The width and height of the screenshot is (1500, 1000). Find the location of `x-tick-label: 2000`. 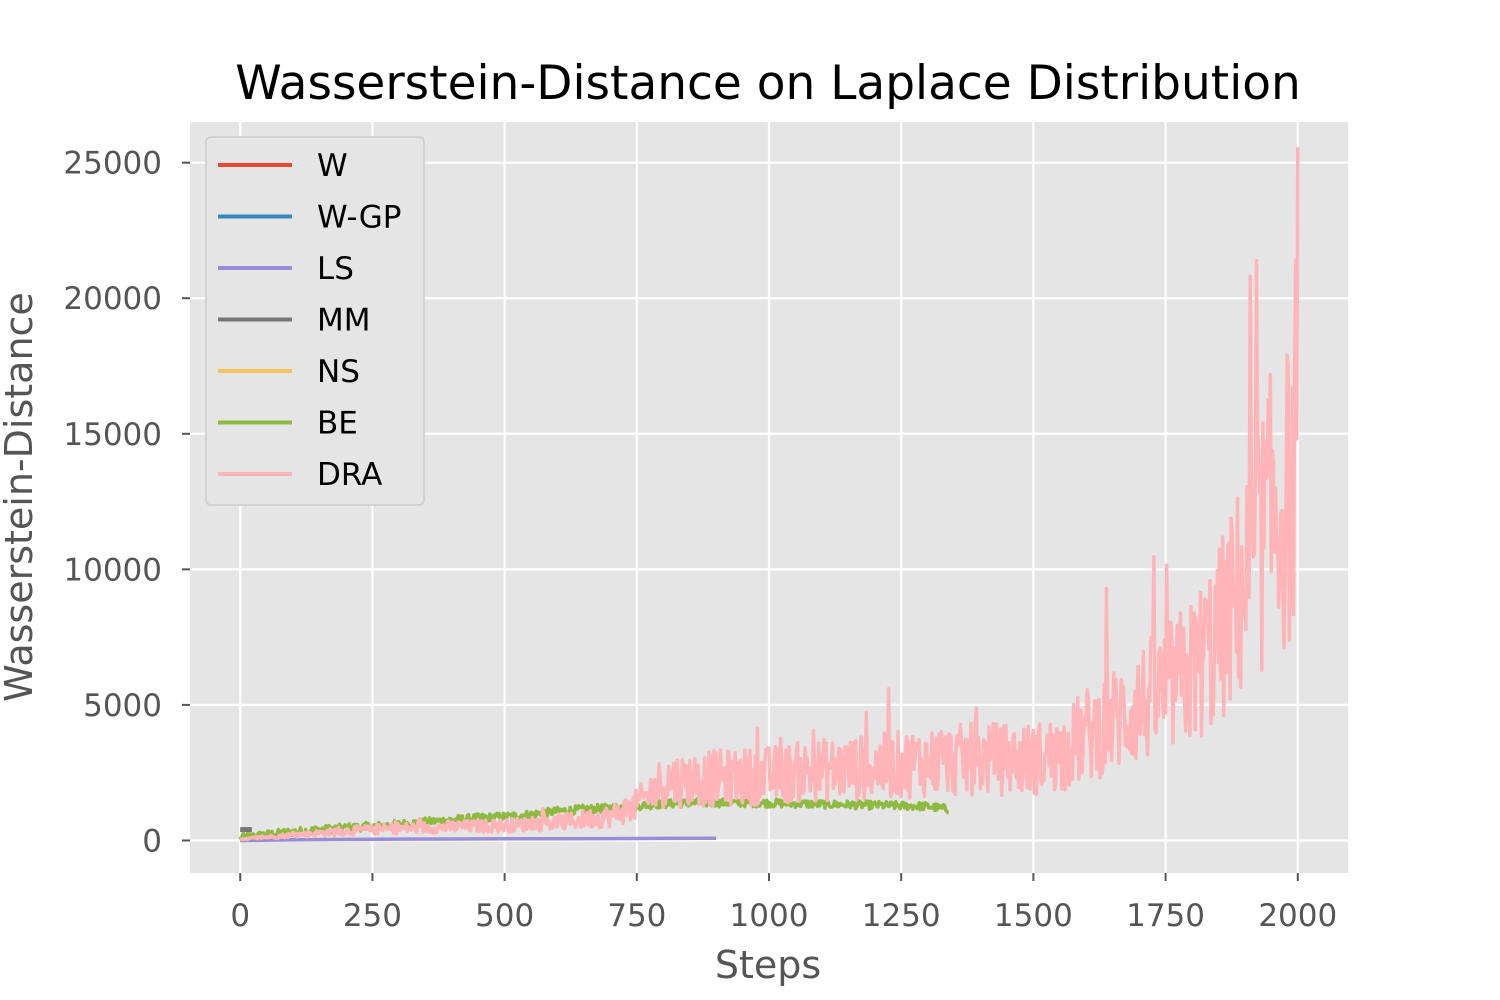

x-tick-label: 2000 is located at coordinates (1297, 916).